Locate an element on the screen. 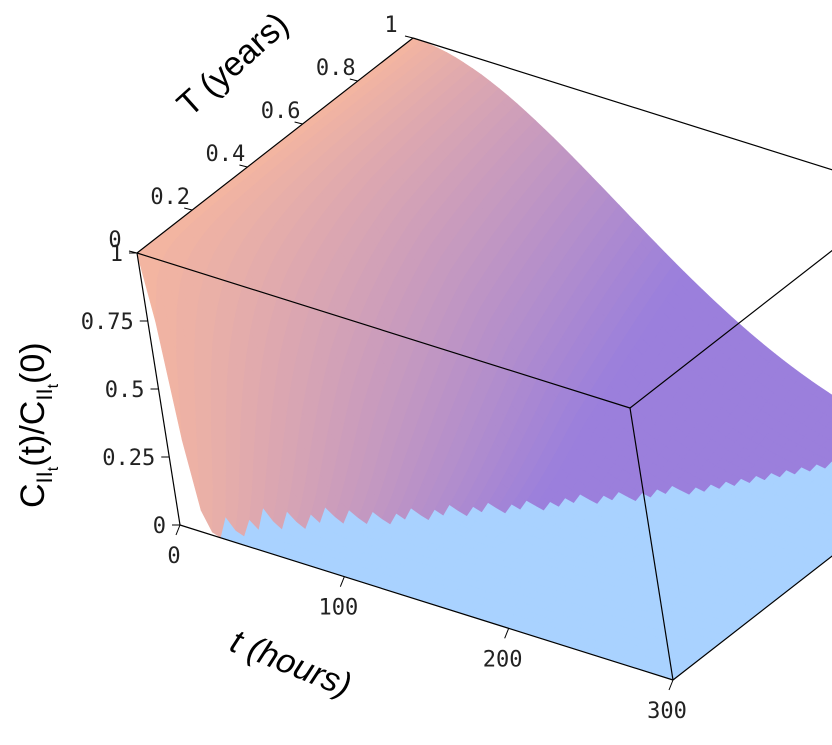 The image size is (832, 745). z-tick-label: 0.75 is located at coordinates (107, 322).